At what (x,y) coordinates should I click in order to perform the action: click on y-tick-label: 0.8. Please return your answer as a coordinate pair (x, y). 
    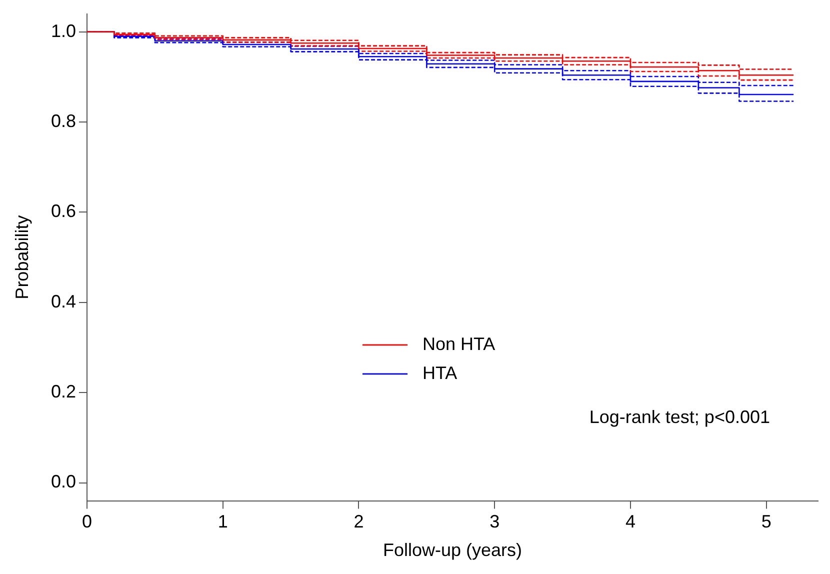
    Looking at the image, I should click on (63, 120).